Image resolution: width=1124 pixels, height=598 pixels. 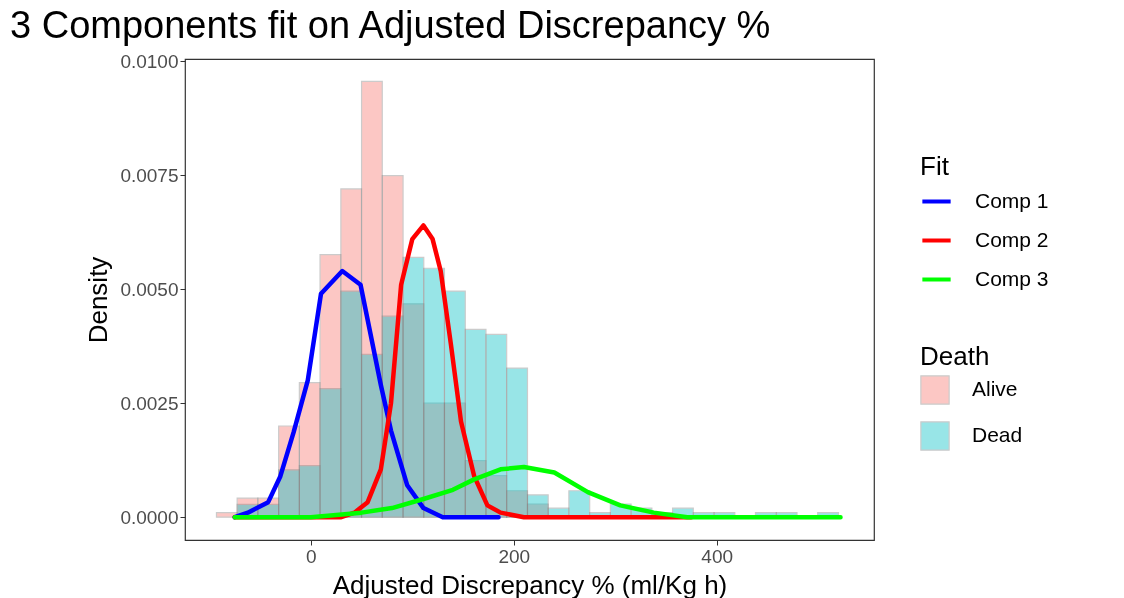 I want to click on chart-title: 3 Components fit on Adjusted Discrepancy %, so click(x=390, y=25).